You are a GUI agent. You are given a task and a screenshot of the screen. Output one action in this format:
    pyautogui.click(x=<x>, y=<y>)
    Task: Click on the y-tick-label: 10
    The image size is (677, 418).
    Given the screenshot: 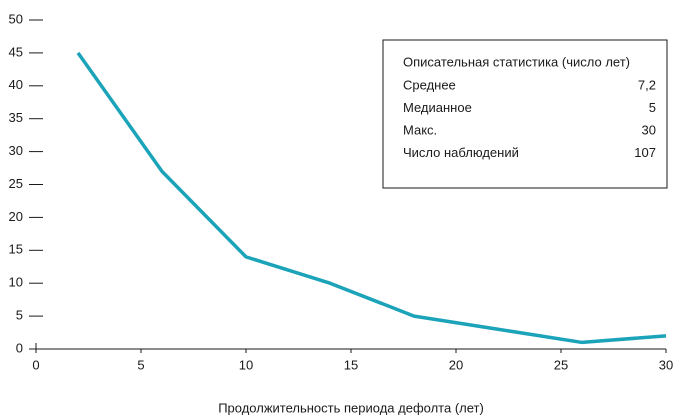 What is the action you would take?
    pyautogui.click(x=16, y=282)
    